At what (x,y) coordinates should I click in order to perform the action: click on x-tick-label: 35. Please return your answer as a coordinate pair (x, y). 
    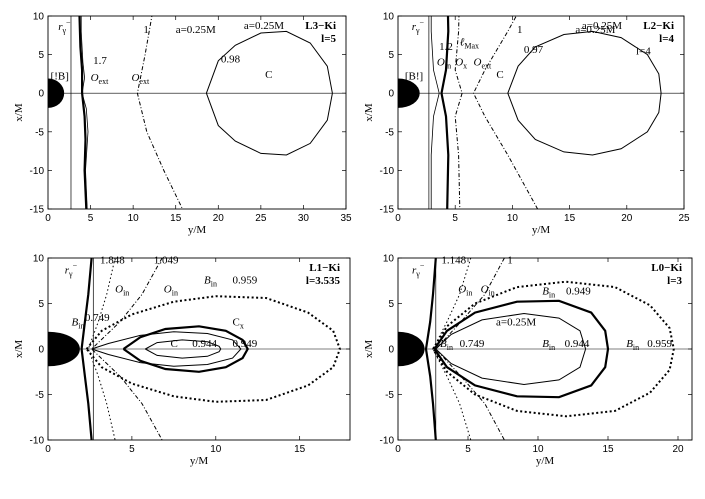
    Looking at the image, I should click on (346, 218).